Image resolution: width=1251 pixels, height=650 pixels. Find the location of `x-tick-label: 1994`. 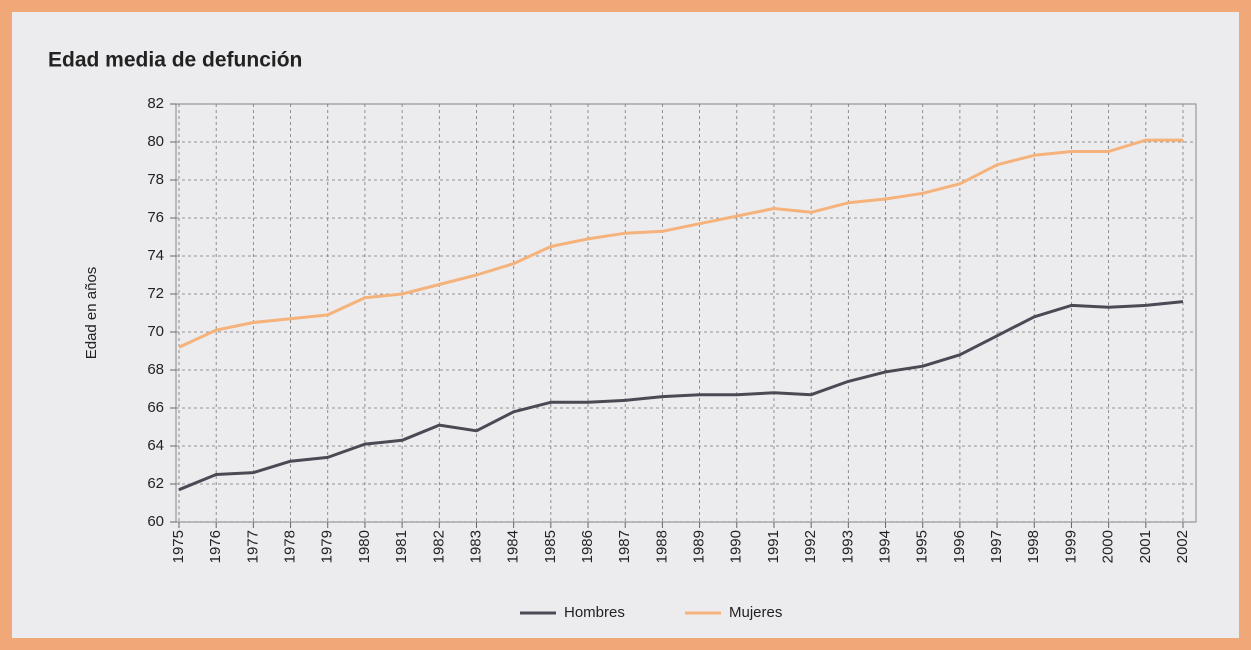

x-tick-label: 1994 is located at coordinates (884, 546).